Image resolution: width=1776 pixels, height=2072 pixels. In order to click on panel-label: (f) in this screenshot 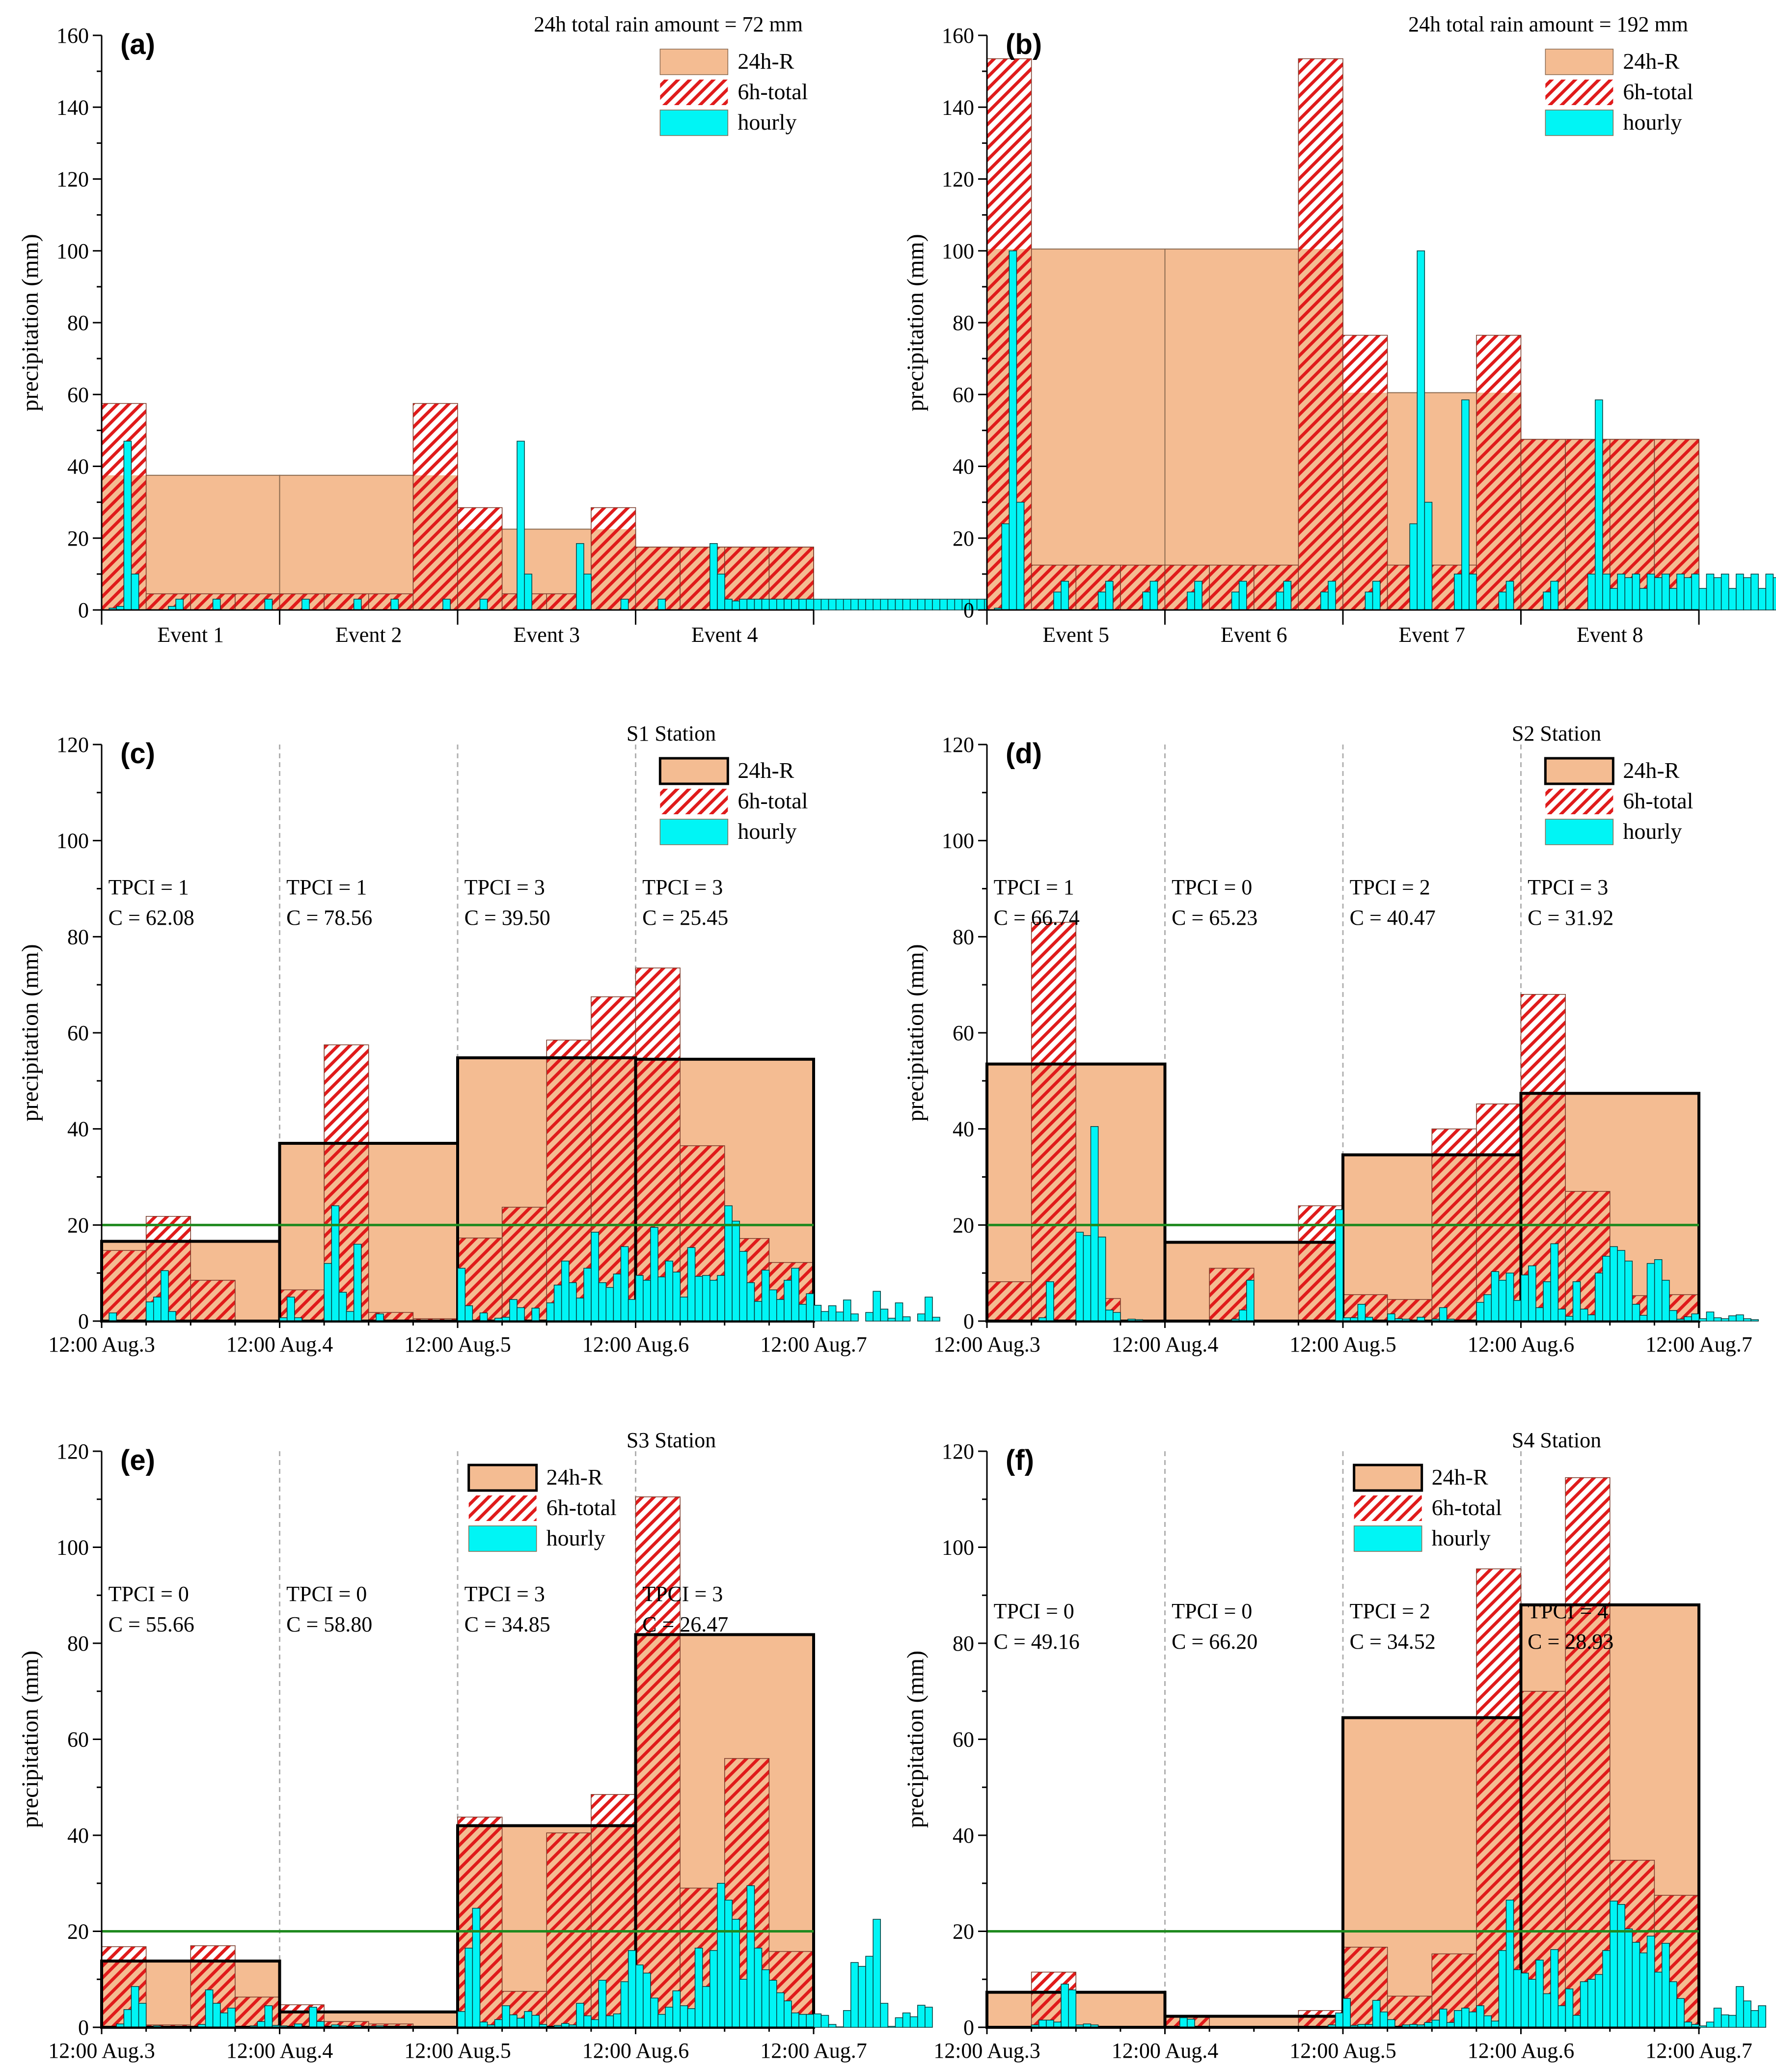, I will do `click(1020, 1460)`.